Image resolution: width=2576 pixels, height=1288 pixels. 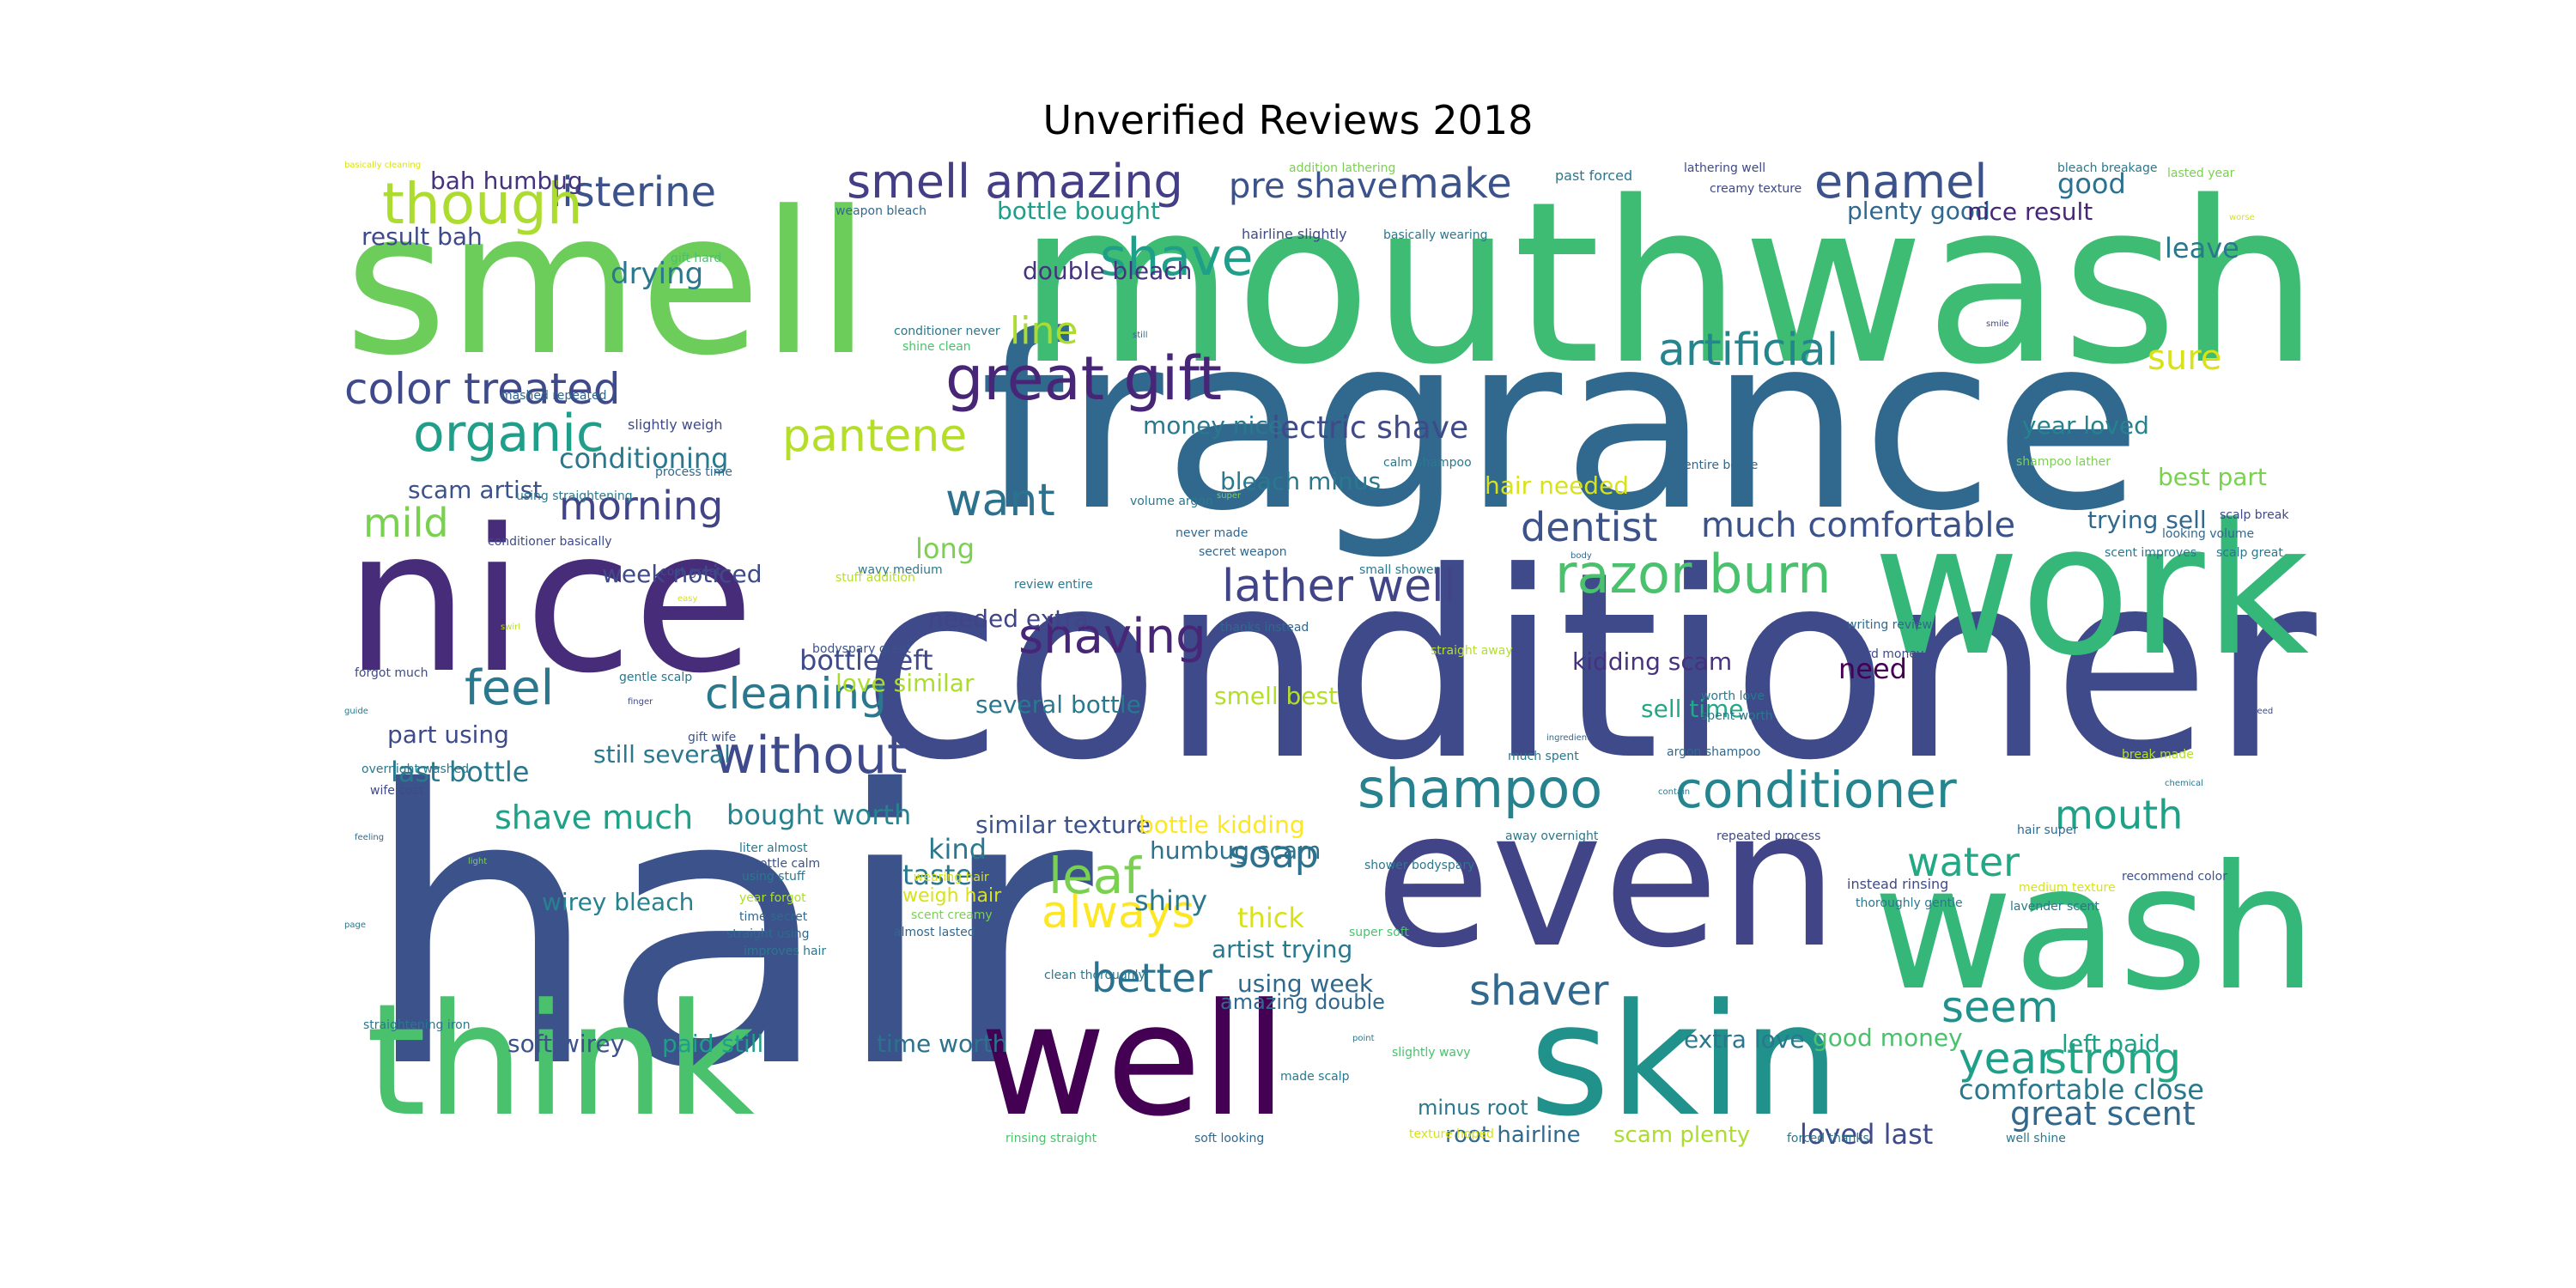 What do you see at coordinates (1243, 552) in the screenshot?
I see `word-secret-weapon: secret weapon` at bounding box center [1243, 552].